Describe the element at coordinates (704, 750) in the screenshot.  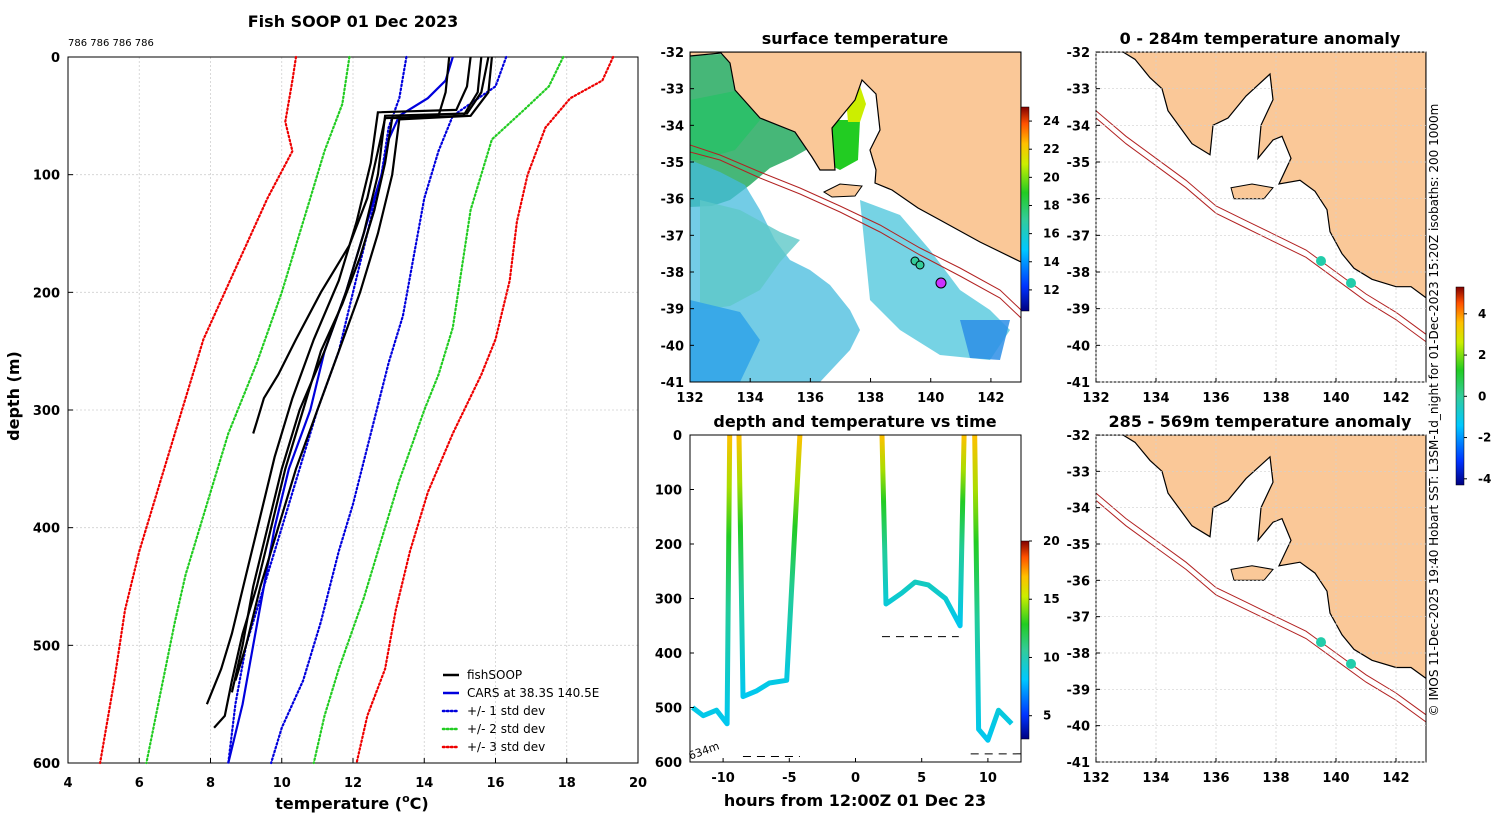
I see `time-chart-depth-annotation: 634m` at that location.